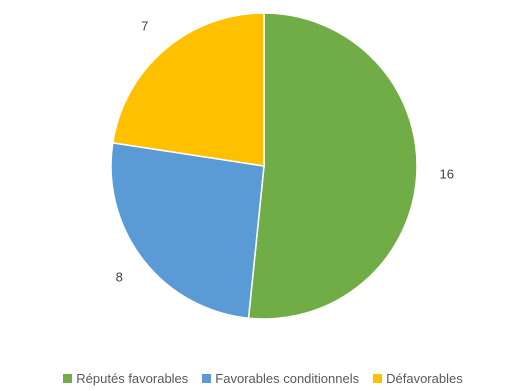  I want to click on legend-swatch-favorables-conditionnels, so click(207, 378).